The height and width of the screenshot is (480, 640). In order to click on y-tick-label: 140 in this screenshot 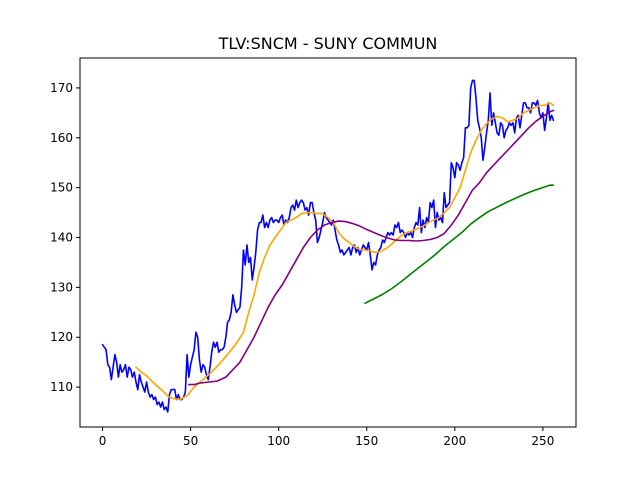, I will do `click(61, 238)`.